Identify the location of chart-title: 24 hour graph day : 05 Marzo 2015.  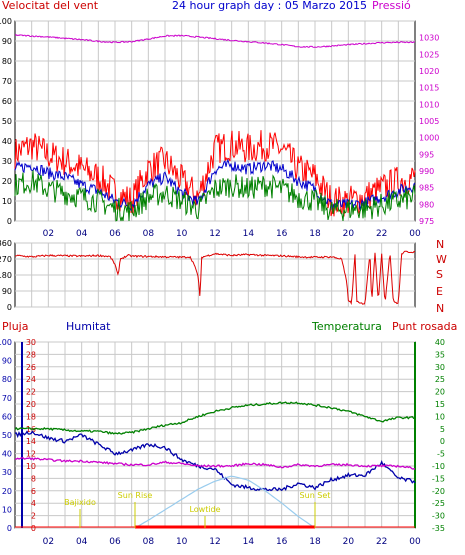
(270, 6).